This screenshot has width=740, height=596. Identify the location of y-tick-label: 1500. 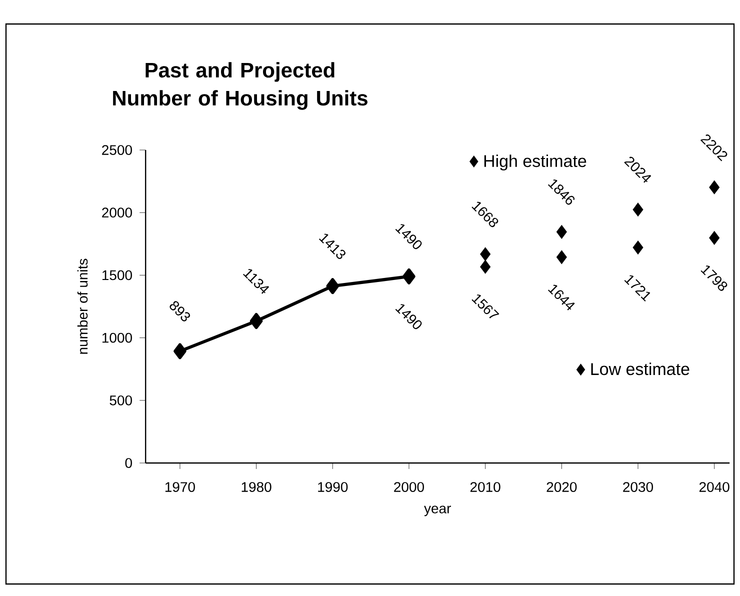
(117, 275).